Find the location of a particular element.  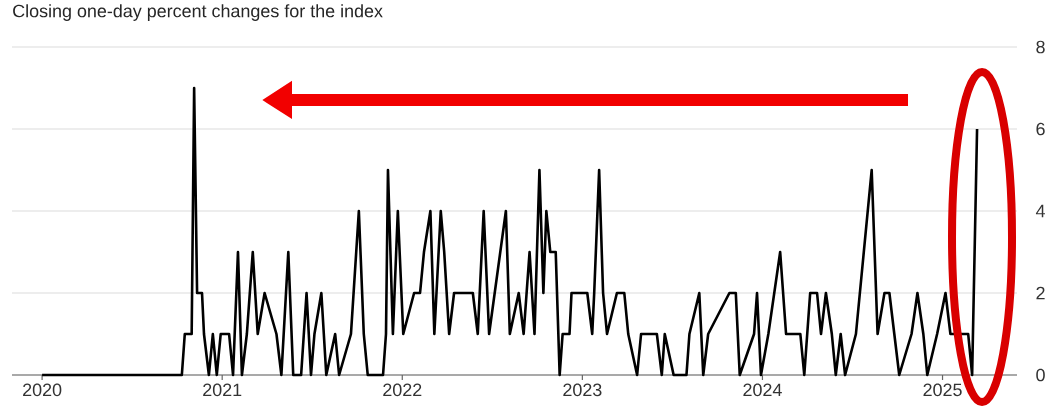

x-tick-label: 2022 is located at coordinates (402, 390).